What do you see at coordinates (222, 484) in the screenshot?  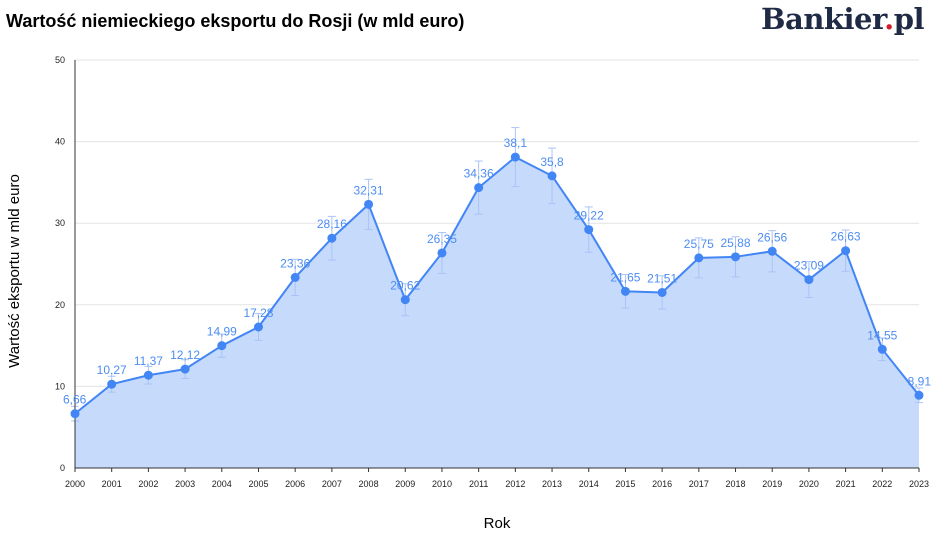 I see `x-tick-label: 2004` at bounding box center [222, 484].